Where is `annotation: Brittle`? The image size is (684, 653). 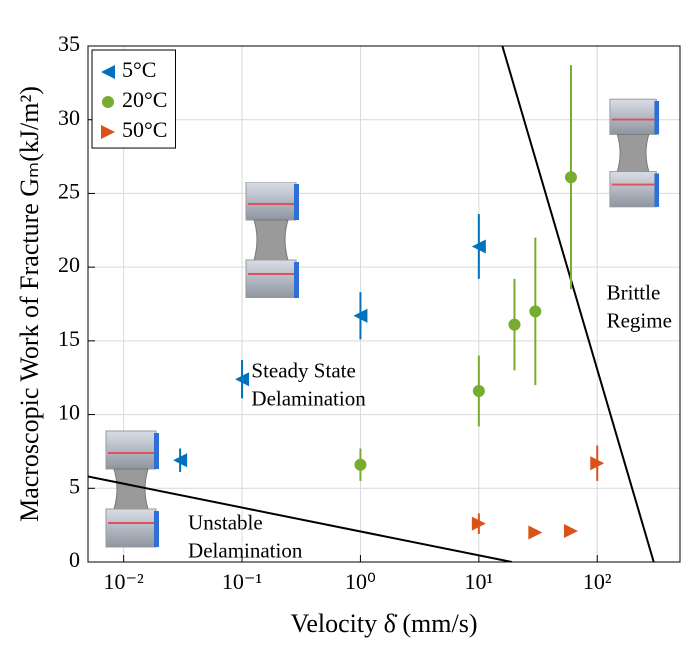
annotation: Brittle is located at coordinates (634, 293).